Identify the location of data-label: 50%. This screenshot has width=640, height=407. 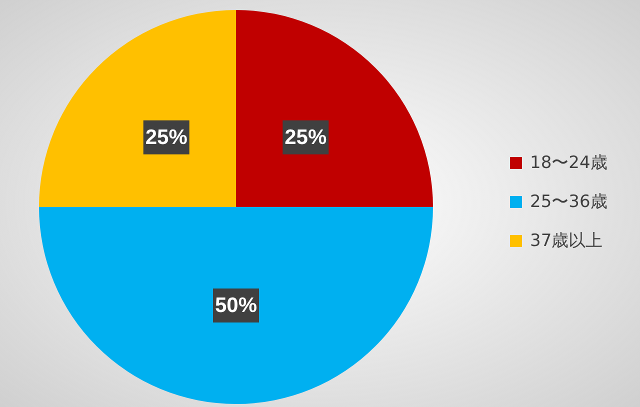
(236, 305).